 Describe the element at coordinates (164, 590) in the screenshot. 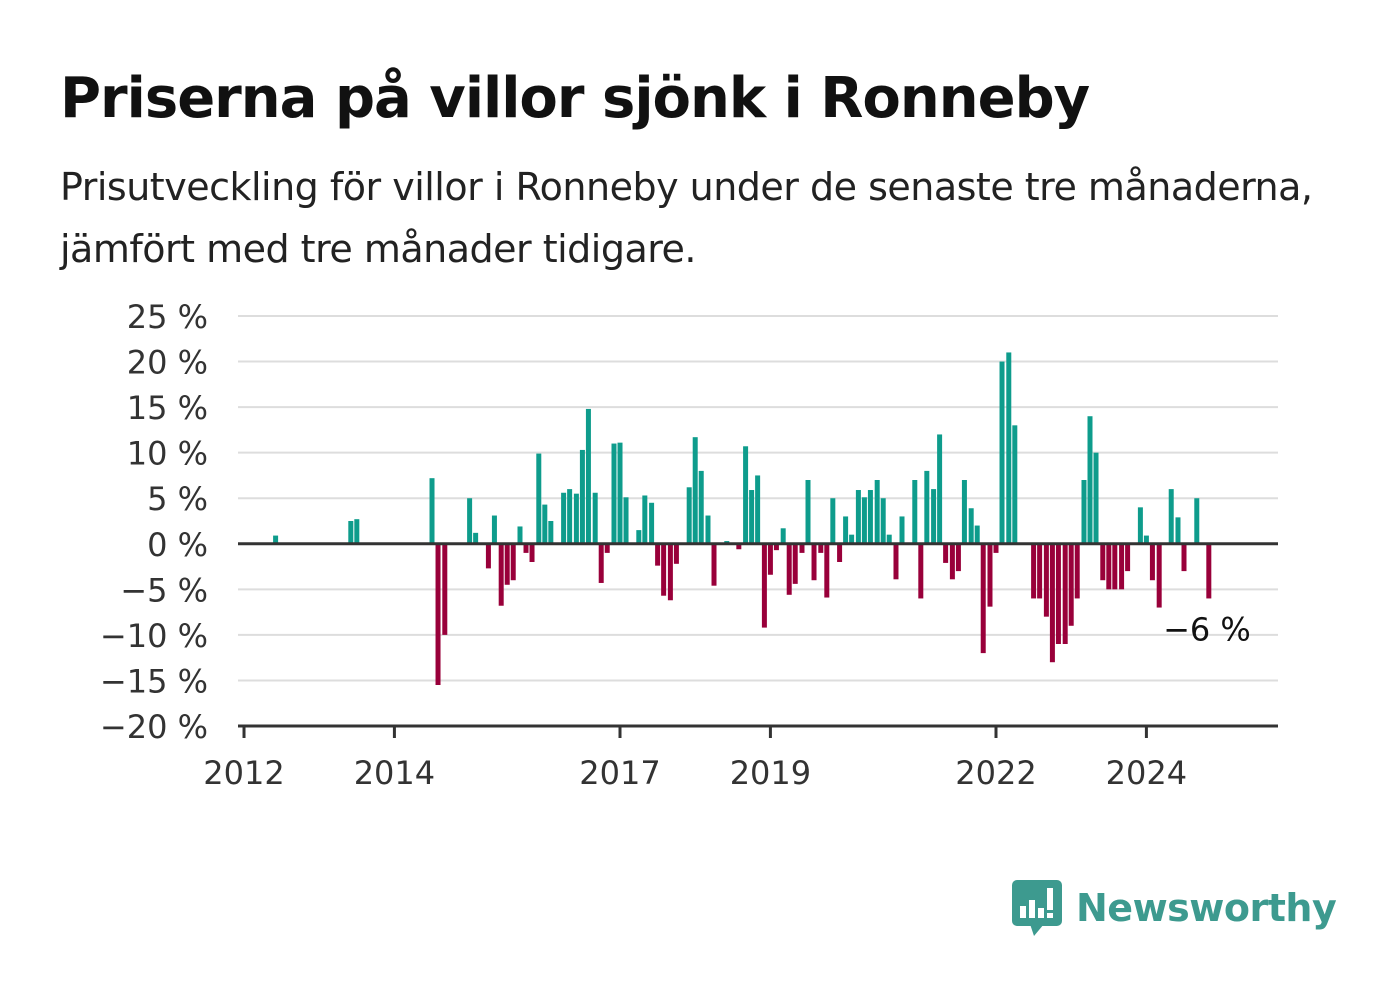

I see `y-tick-label: −5 %` at that location.